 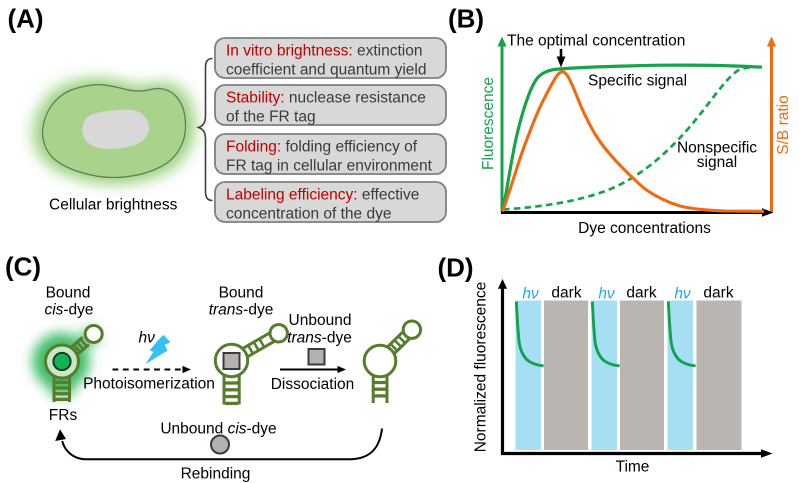 I want to click on svg-text: Normalized fluorescence, so click(x=481, y=367).